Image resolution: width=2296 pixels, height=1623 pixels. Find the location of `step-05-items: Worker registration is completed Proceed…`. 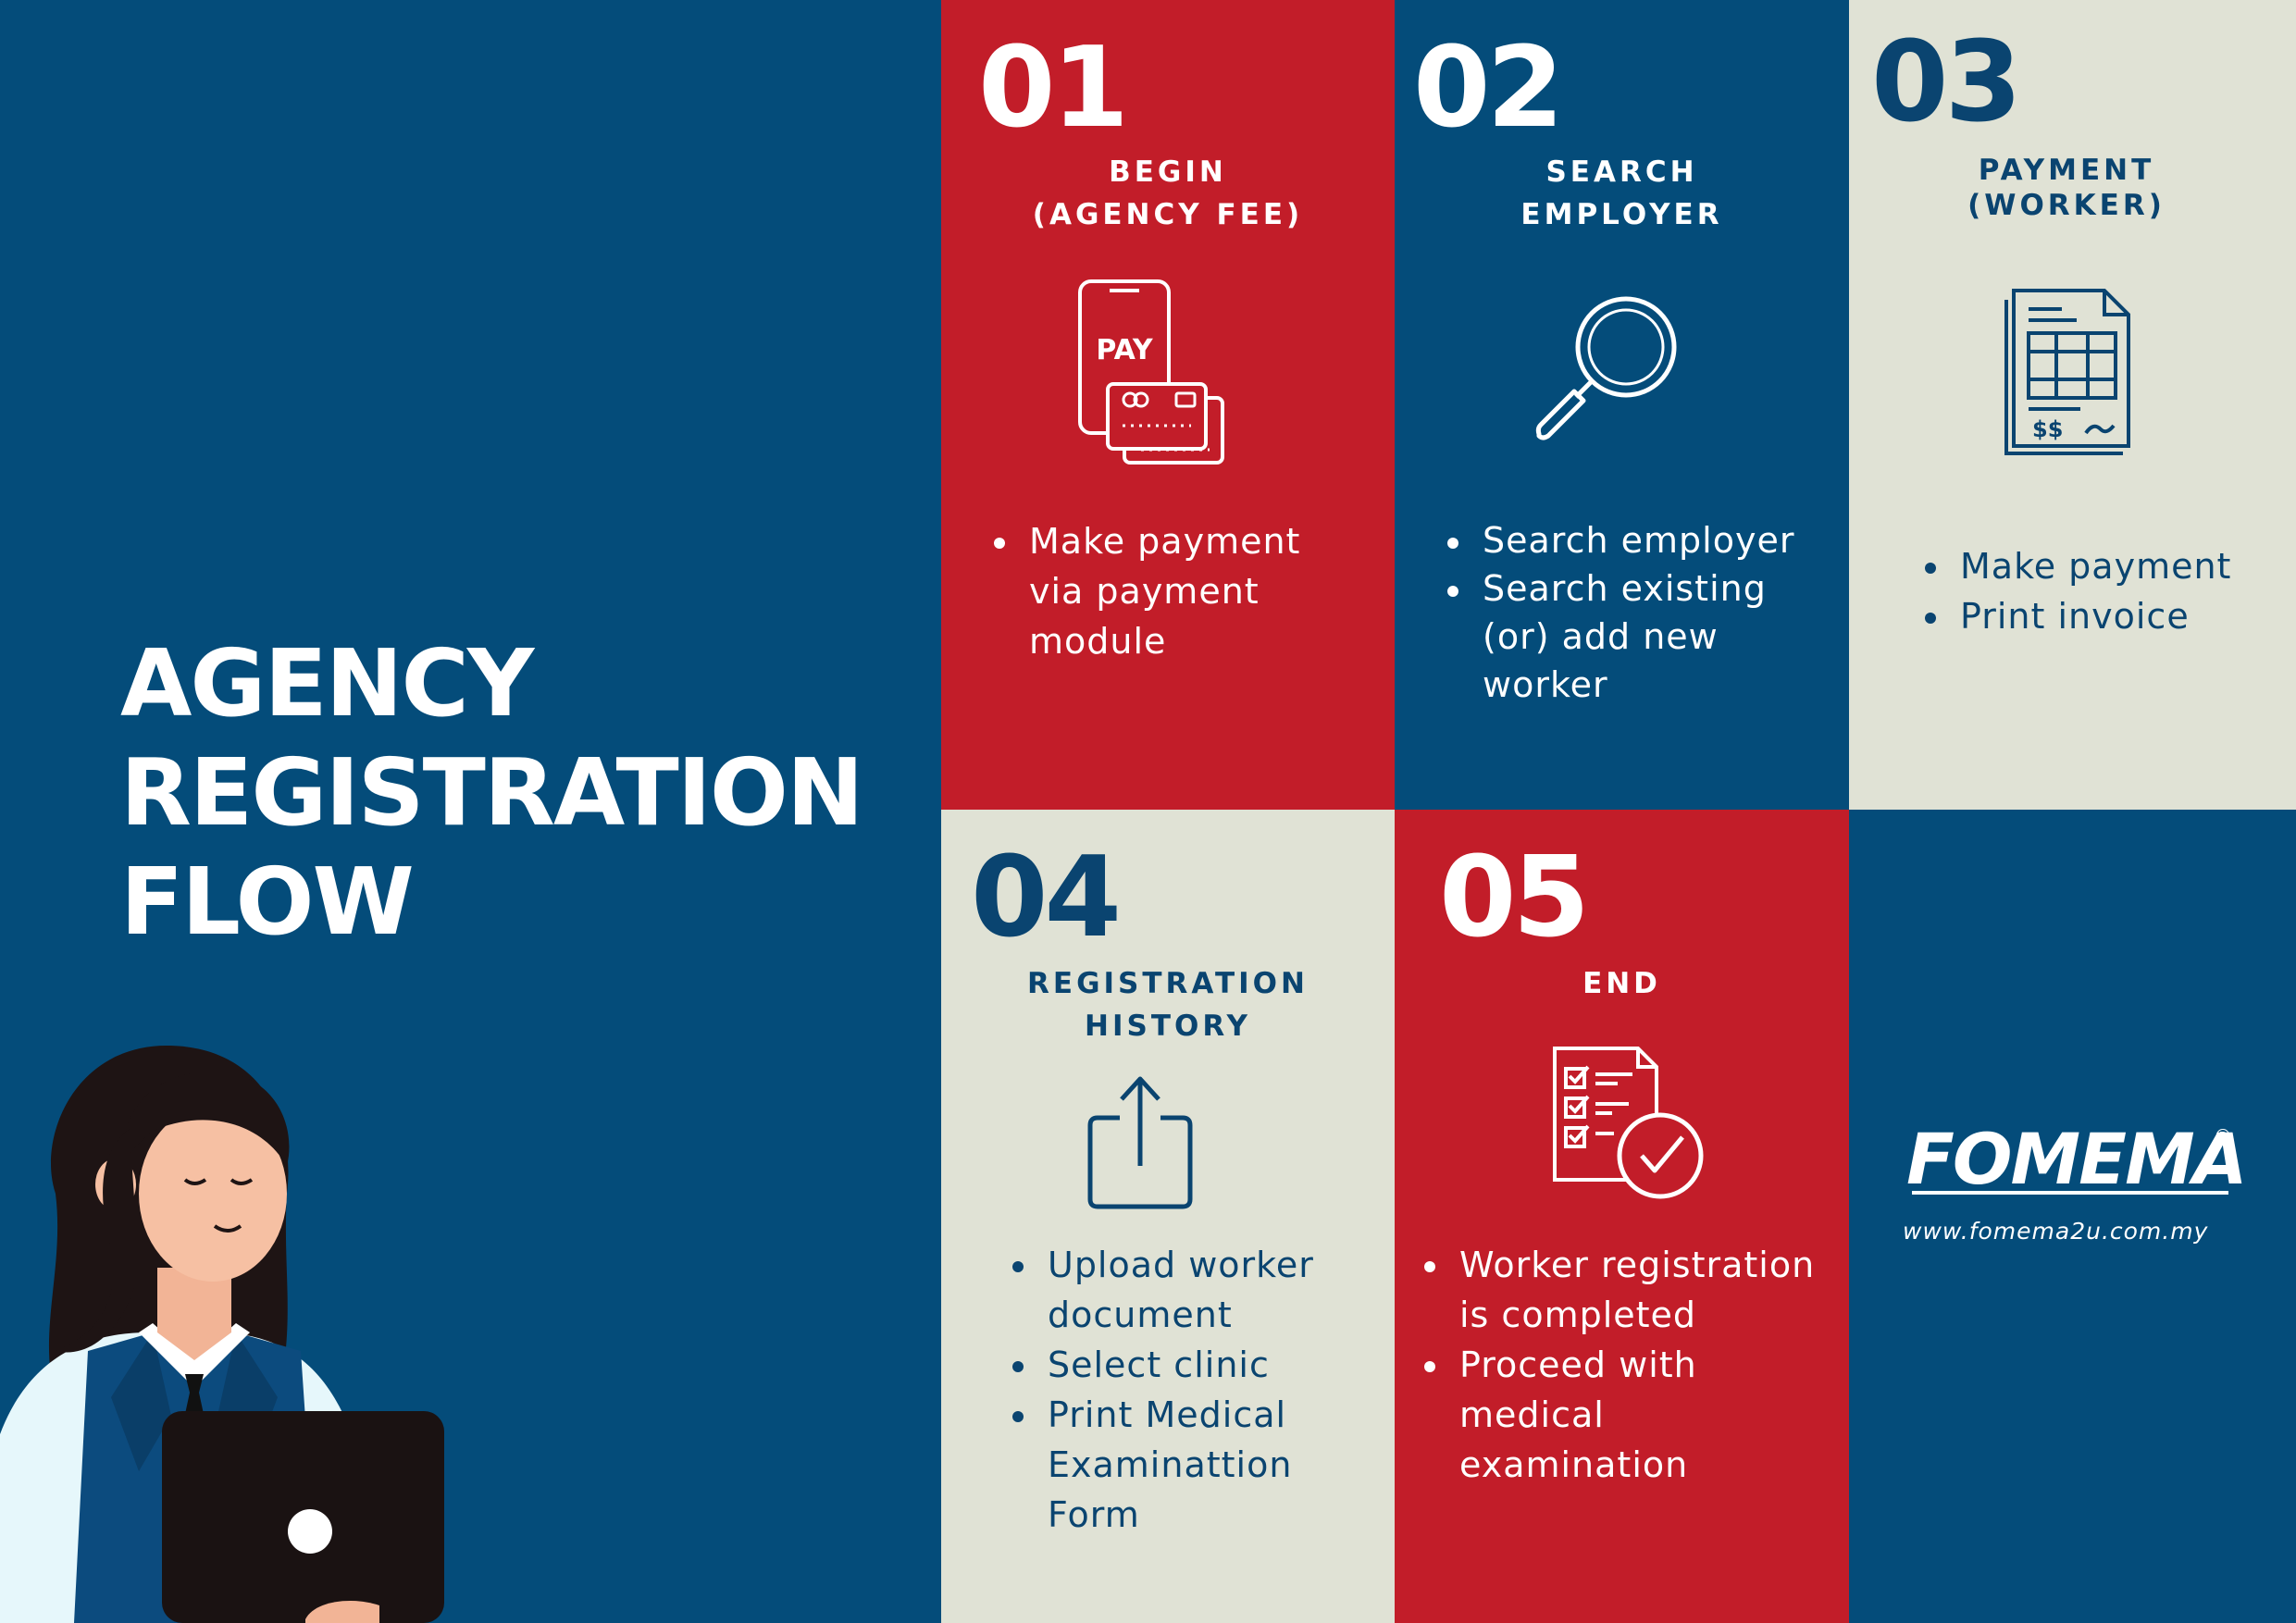

step-05-items: Worker registration is completed Proceed… is located at coordinates (1619, 1365).